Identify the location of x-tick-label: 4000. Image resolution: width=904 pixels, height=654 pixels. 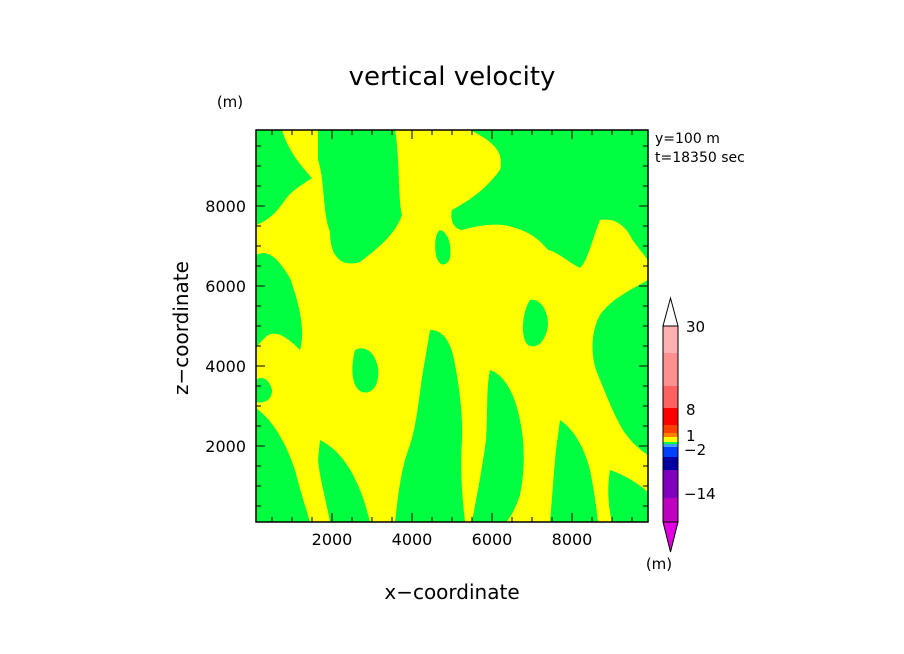
(412, 539).